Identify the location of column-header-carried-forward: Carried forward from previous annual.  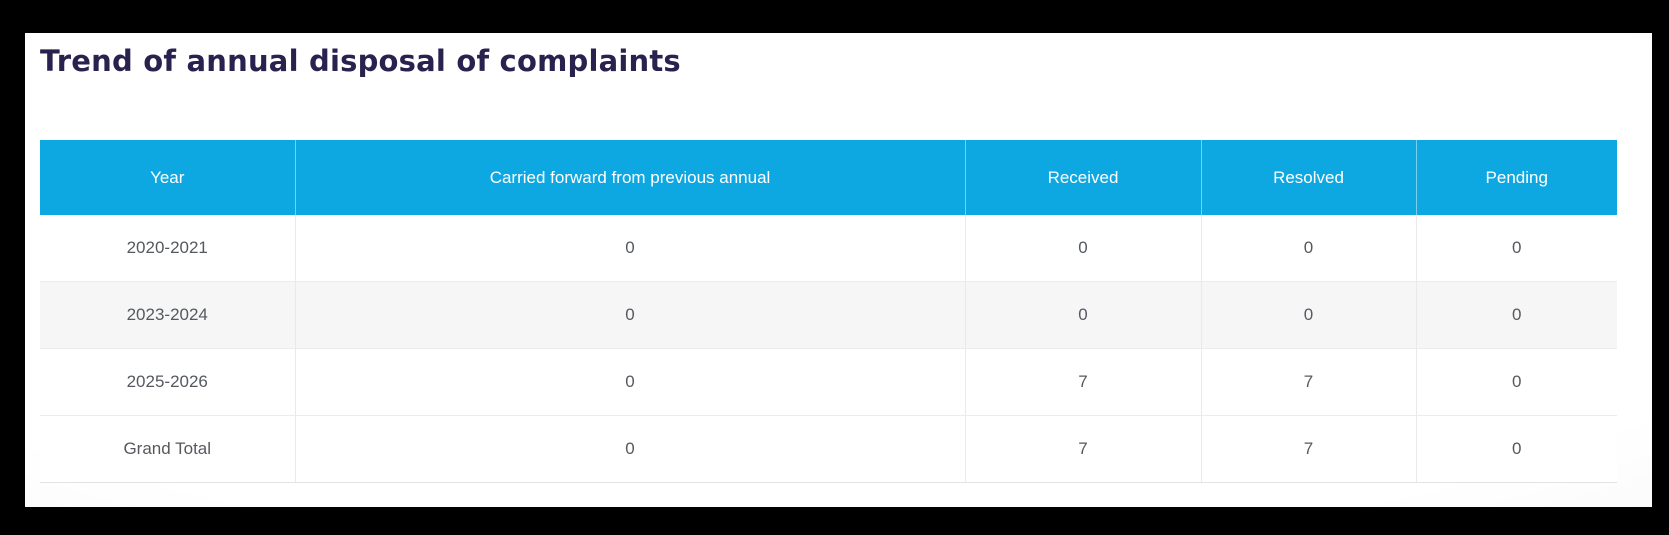
(630, 177).